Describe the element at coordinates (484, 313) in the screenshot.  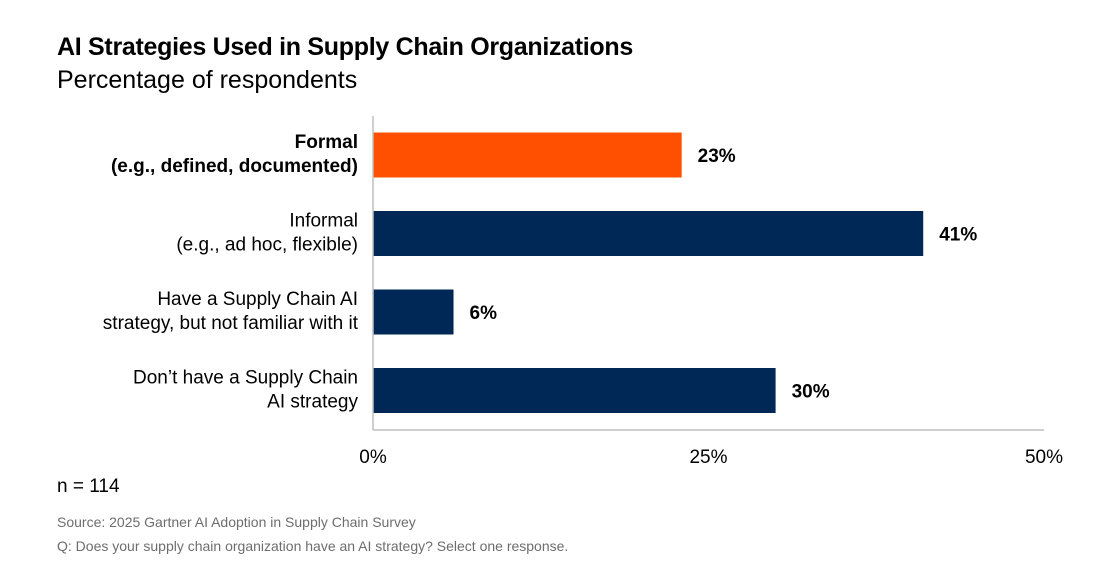
I see `value-label-2: 6%` at that location.